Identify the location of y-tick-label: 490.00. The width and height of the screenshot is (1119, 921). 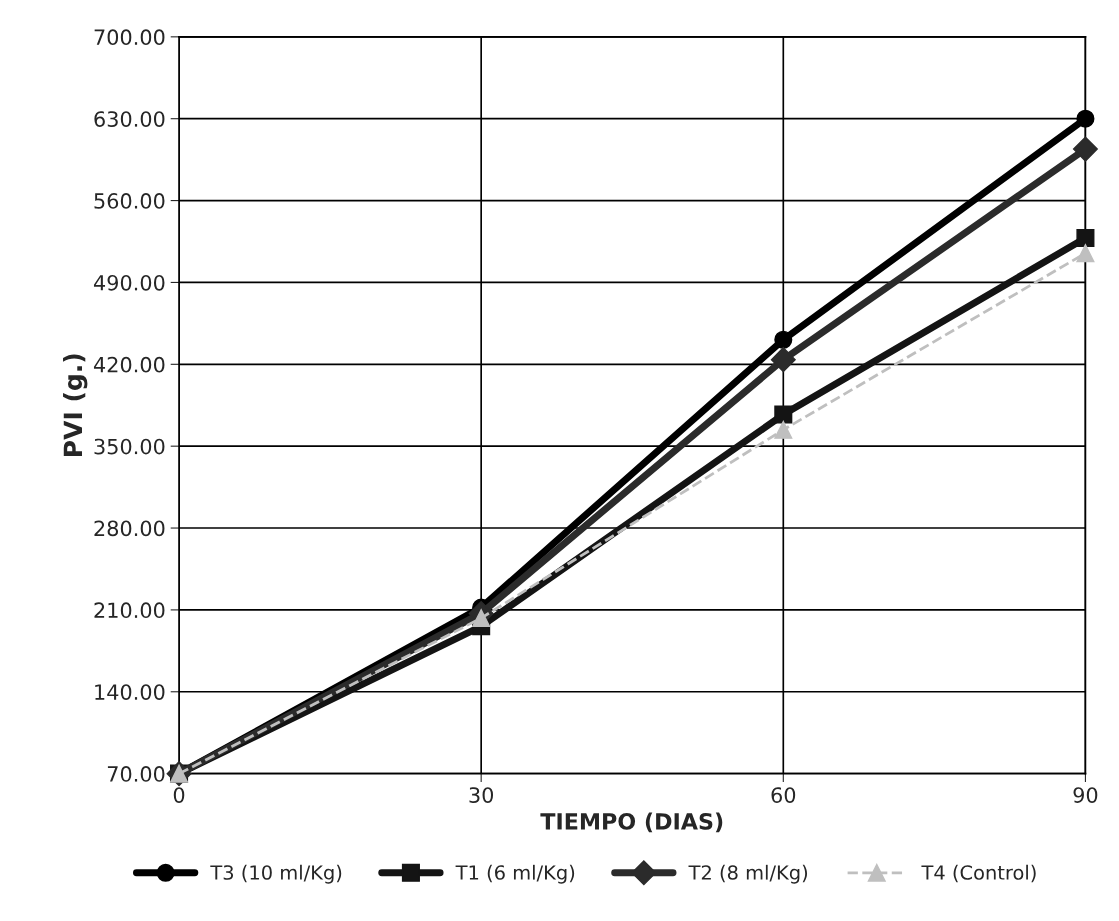
(129, 282).